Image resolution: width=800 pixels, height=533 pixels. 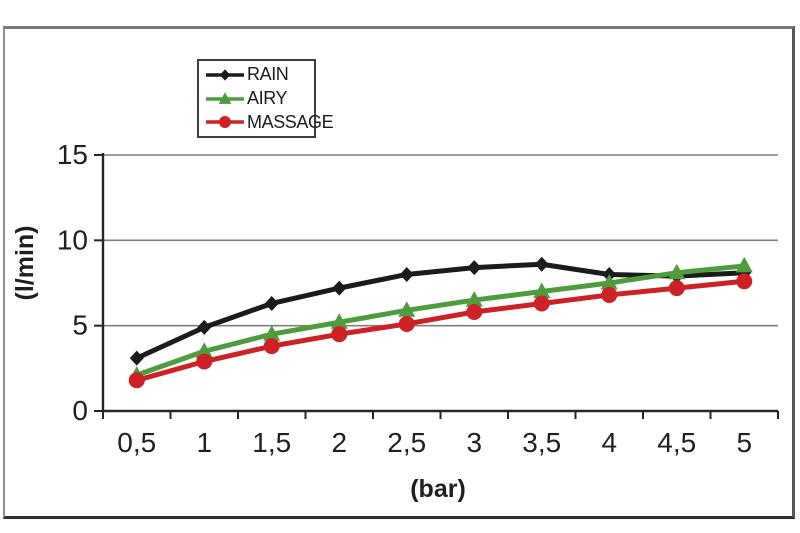 What do you see at coordinates (474, 442) in the screenshot?
I see `x-tick-label: 3` at bounding box center [474, 442].